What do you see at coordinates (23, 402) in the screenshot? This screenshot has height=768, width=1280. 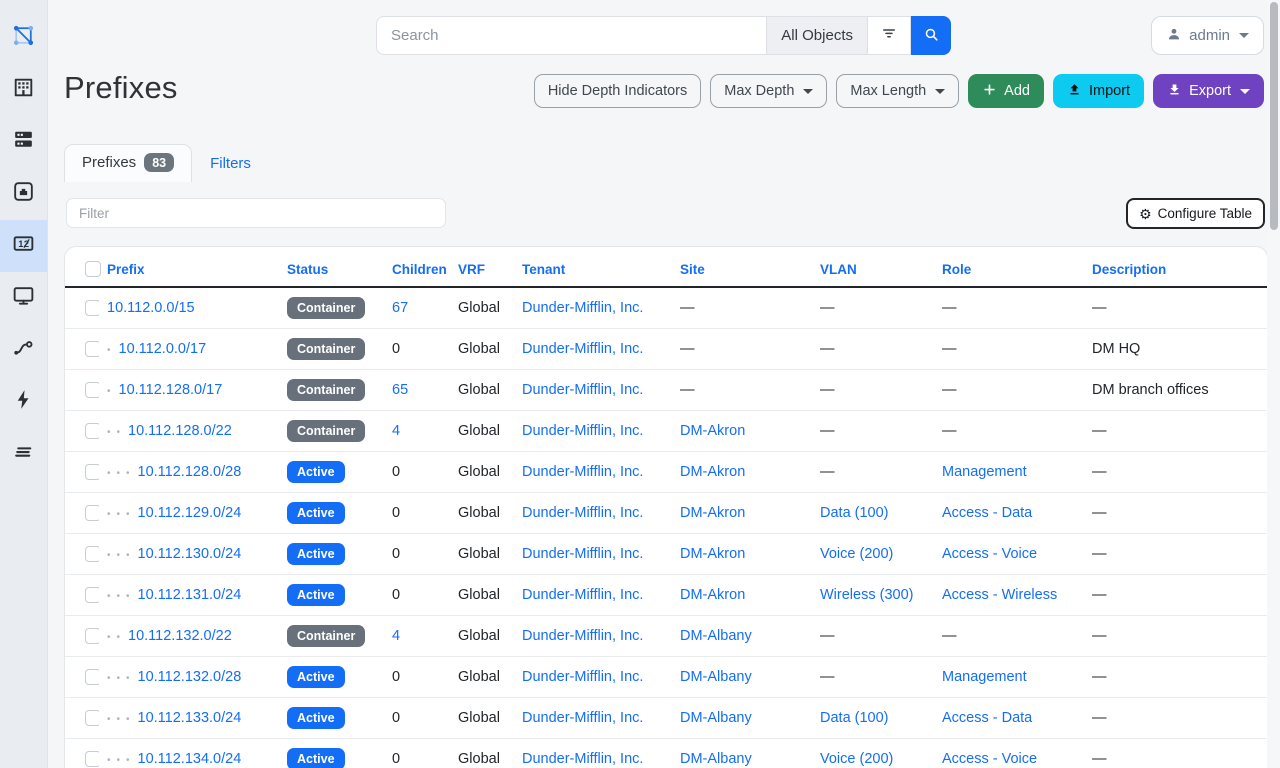 I see `sidebar-item-power` at bounding box center [23, 402].